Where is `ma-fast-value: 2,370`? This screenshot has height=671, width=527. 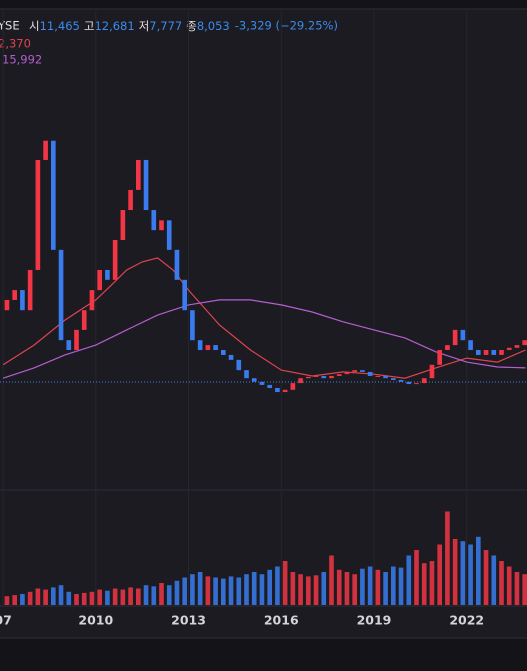 ma-fast-value: 2,370 is located at coordinates (15, 44).